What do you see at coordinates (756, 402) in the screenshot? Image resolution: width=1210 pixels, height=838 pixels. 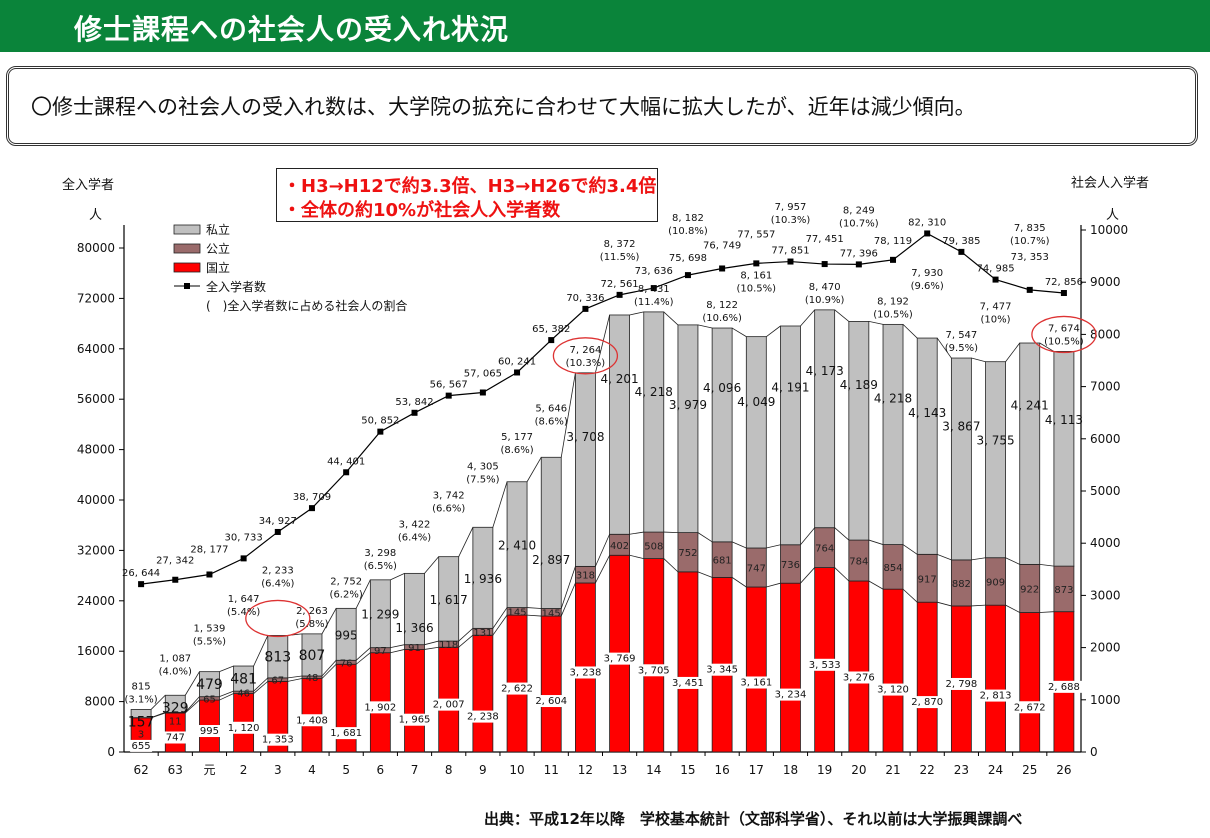 I see `label-private: 4, 049` at bounding box center [756, 402].